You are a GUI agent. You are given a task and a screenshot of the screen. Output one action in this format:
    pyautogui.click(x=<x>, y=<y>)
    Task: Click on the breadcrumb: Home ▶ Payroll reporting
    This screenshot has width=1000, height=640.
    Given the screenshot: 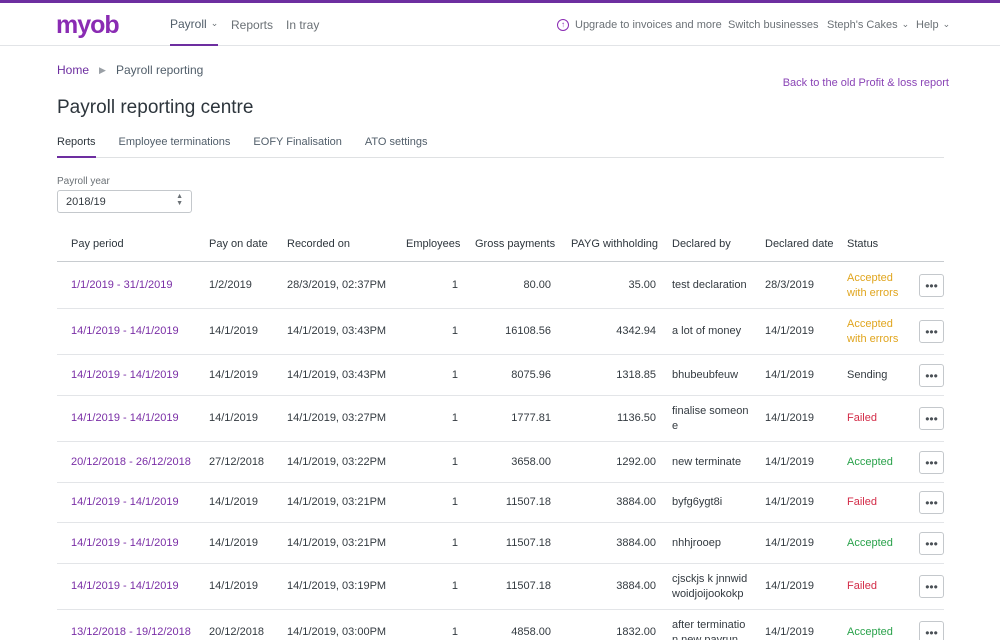 What is the action you would take?
    pyautogui.click(x=130, y=70)
    